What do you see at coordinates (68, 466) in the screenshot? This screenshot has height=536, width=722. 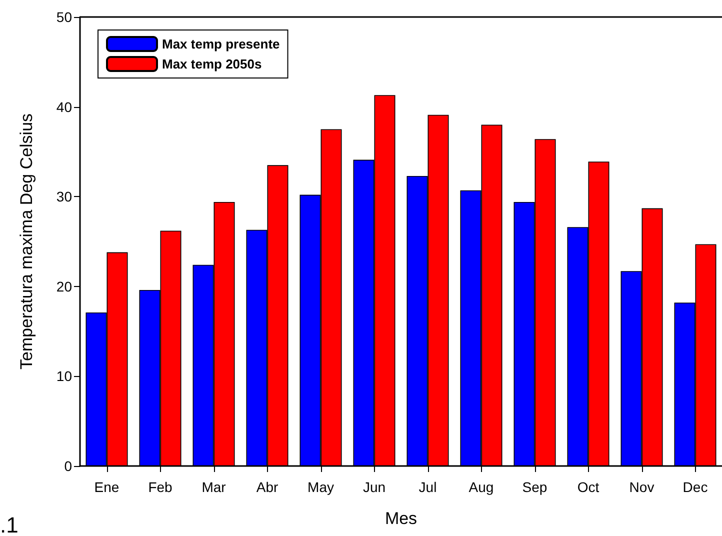 I see `y-tick-label: 0` at bounding box center [68, 466].